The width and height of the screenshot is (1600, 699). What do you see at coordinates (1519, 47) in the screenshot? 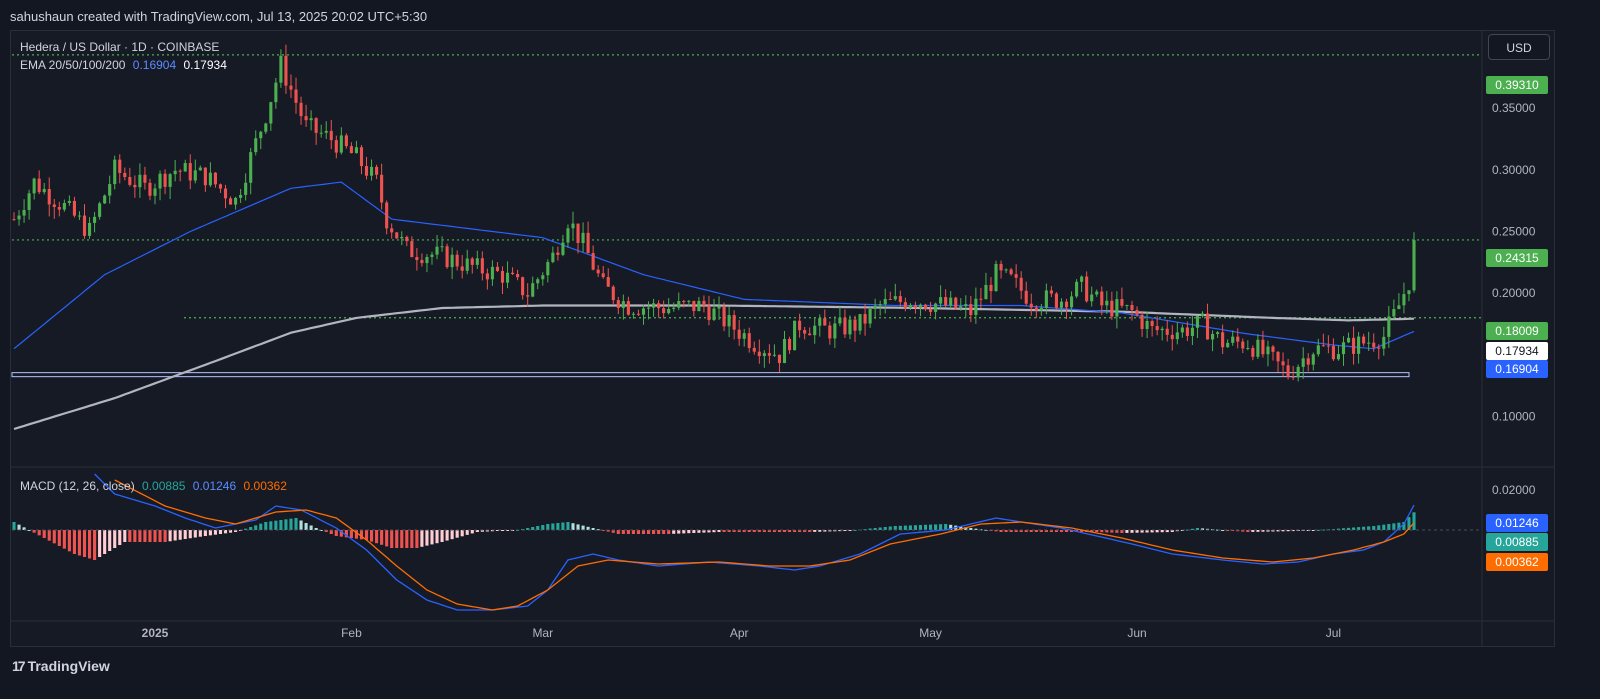
I see `currency-button: USD` at bounding box center [1519, 47].